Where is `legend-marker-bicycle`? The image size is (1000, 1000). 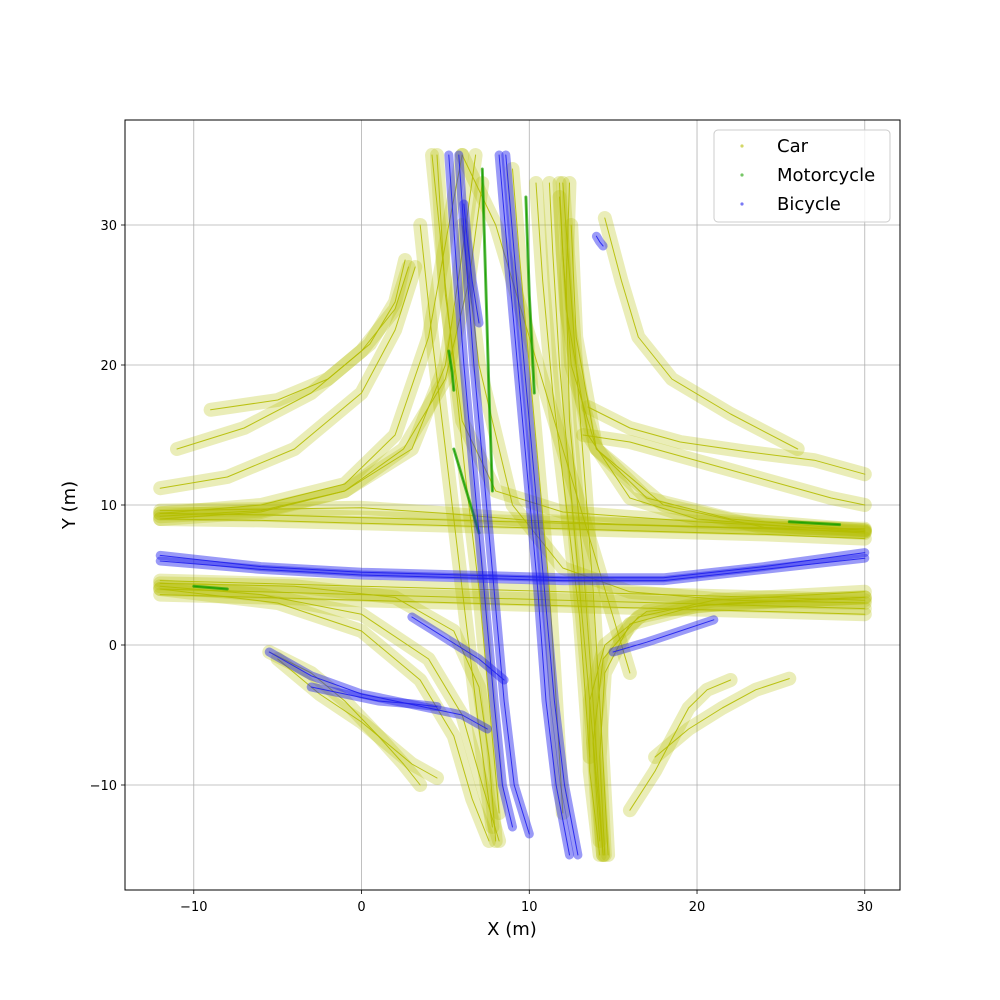
legend-marker-bicycle is located at coordinates (742, 204).